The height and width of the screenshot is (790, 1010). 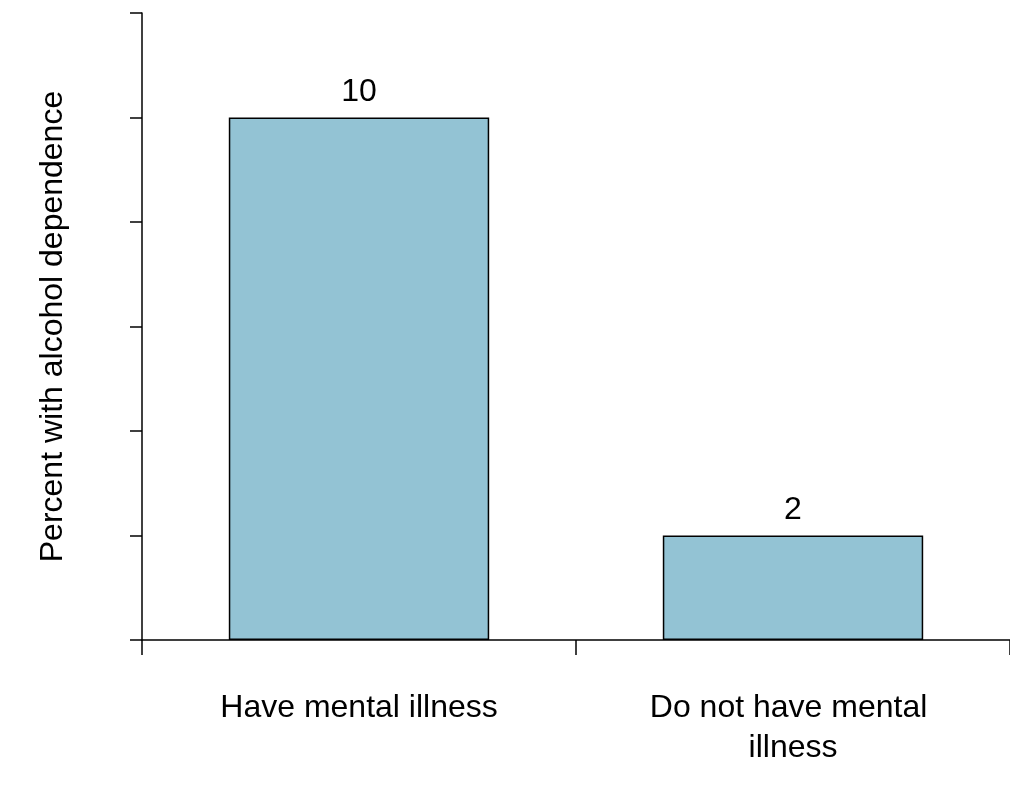 What do you see at coordinates (51, 326) in the screenshot?
I see `y-axis-title: Percent with alcohol dependence` at bounding box center [51, 326].